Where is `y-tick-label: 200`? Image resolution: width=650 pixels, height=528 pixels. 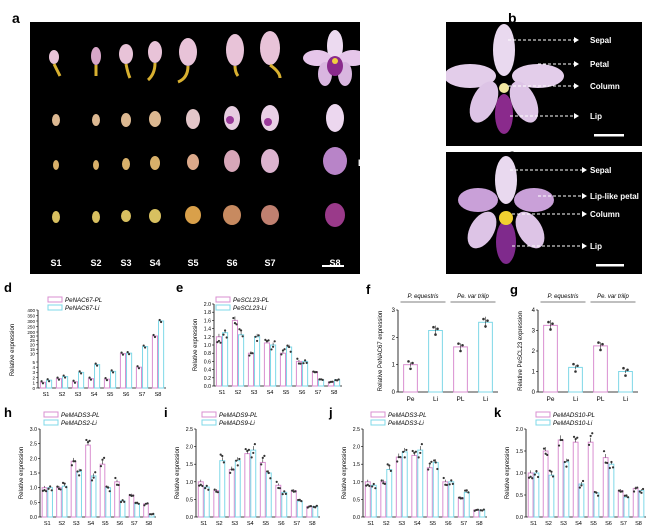
y-tick-label: 200 is located at coordinates (31, 332).